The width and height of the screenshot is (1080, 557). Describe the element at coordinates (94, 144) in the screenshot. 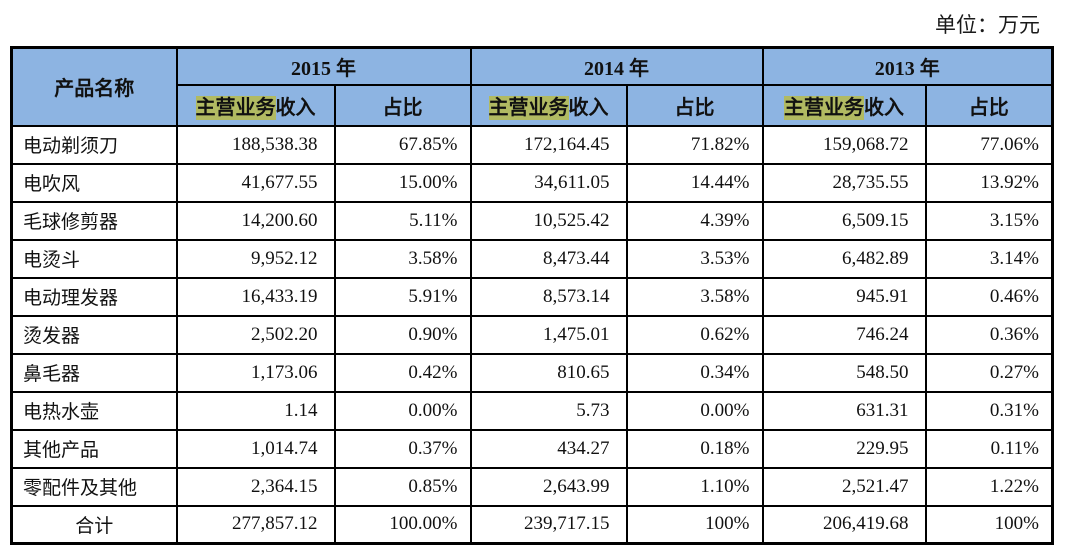

I see `product-name-cell: 电动剃须刀` at that location.